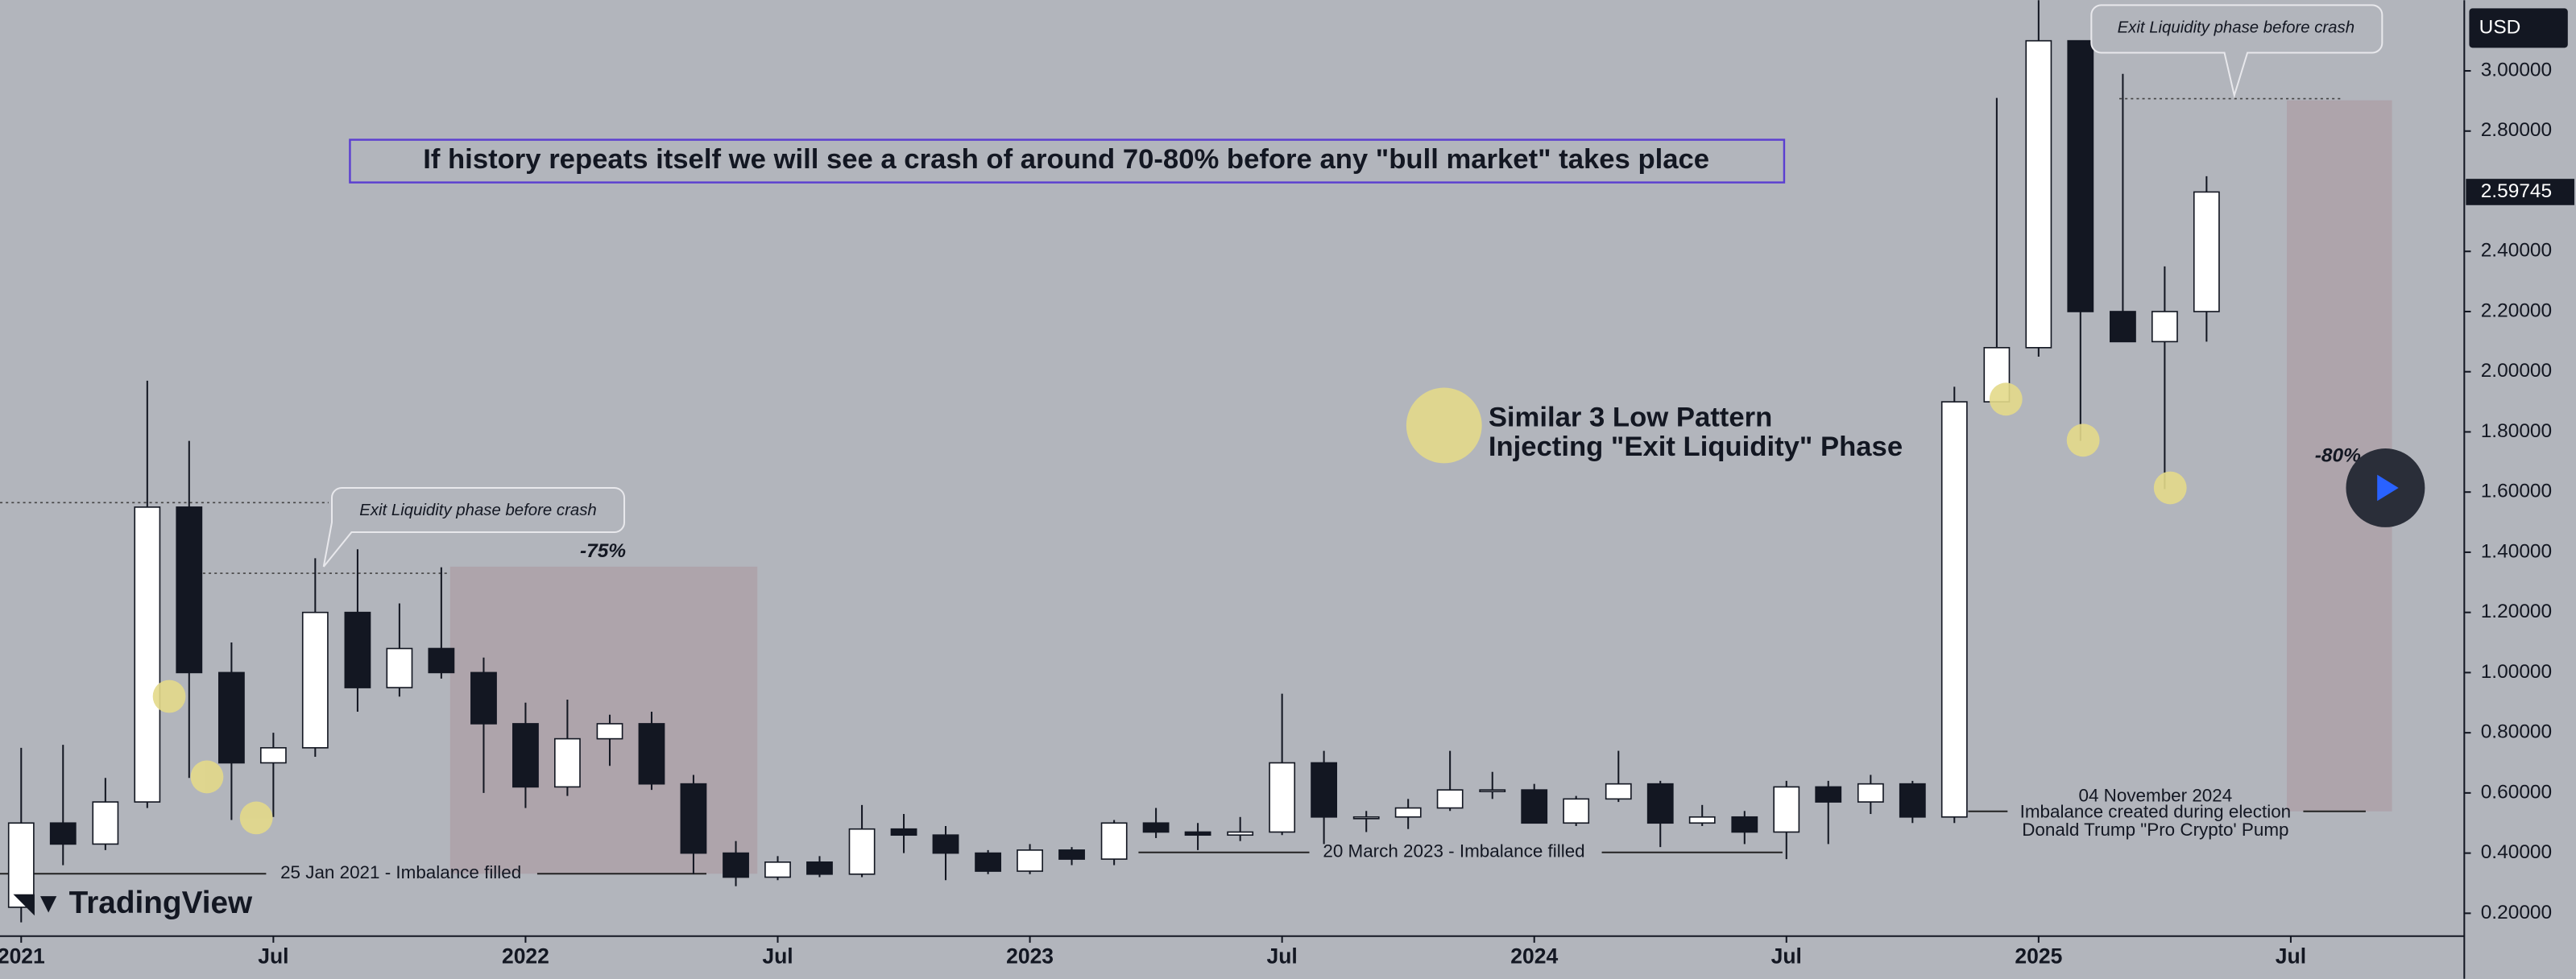  I want to click on pattern-label: Similar 3 Low Pattern, so click(1630, 417).